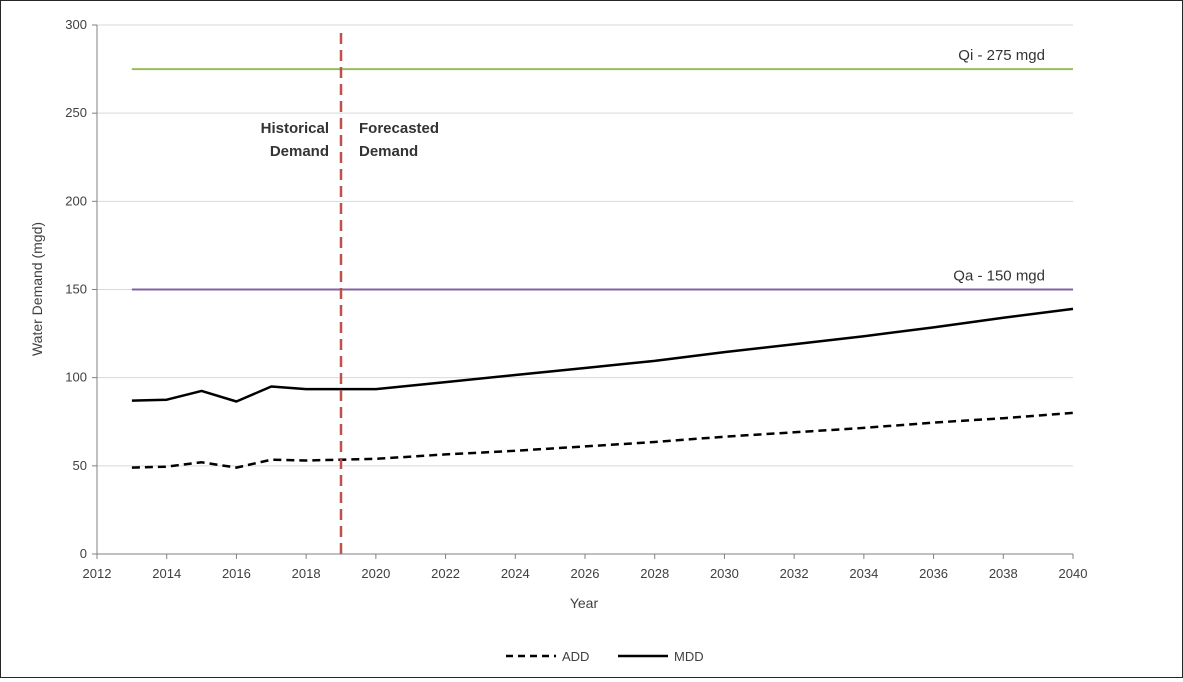 This screenshot has height=682, width=1183. What do you see at coordinates (584, 603) in the screenshot?
I see `x-axis-title: Year` at bounding box center [584, 603].